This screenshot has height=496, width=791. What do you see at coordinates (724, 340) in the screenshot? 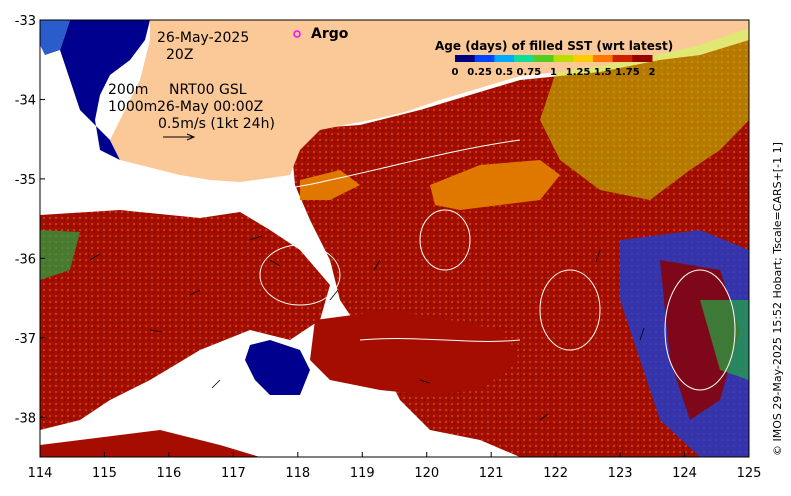
I see `sst-green-patch-east` at bounding box center [724, 340].